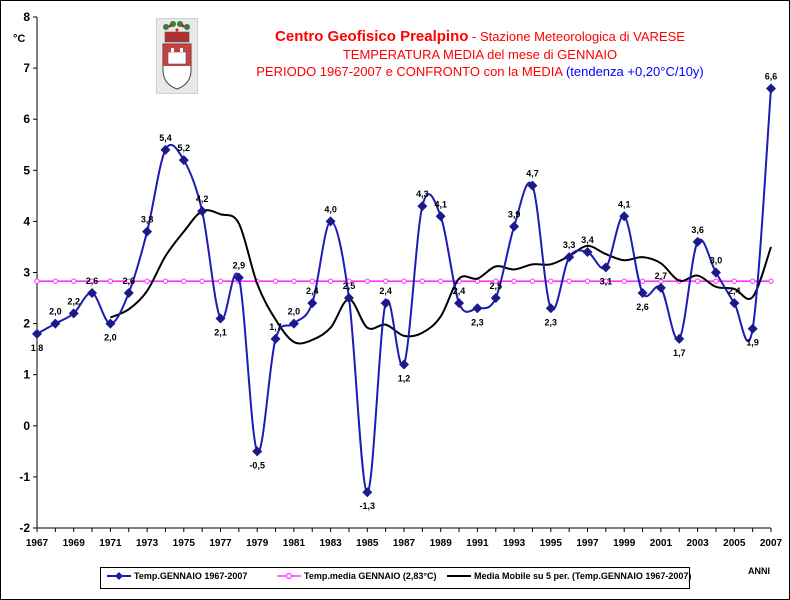  I want to click on data-label-temp: 4,2, so click(202, 199).